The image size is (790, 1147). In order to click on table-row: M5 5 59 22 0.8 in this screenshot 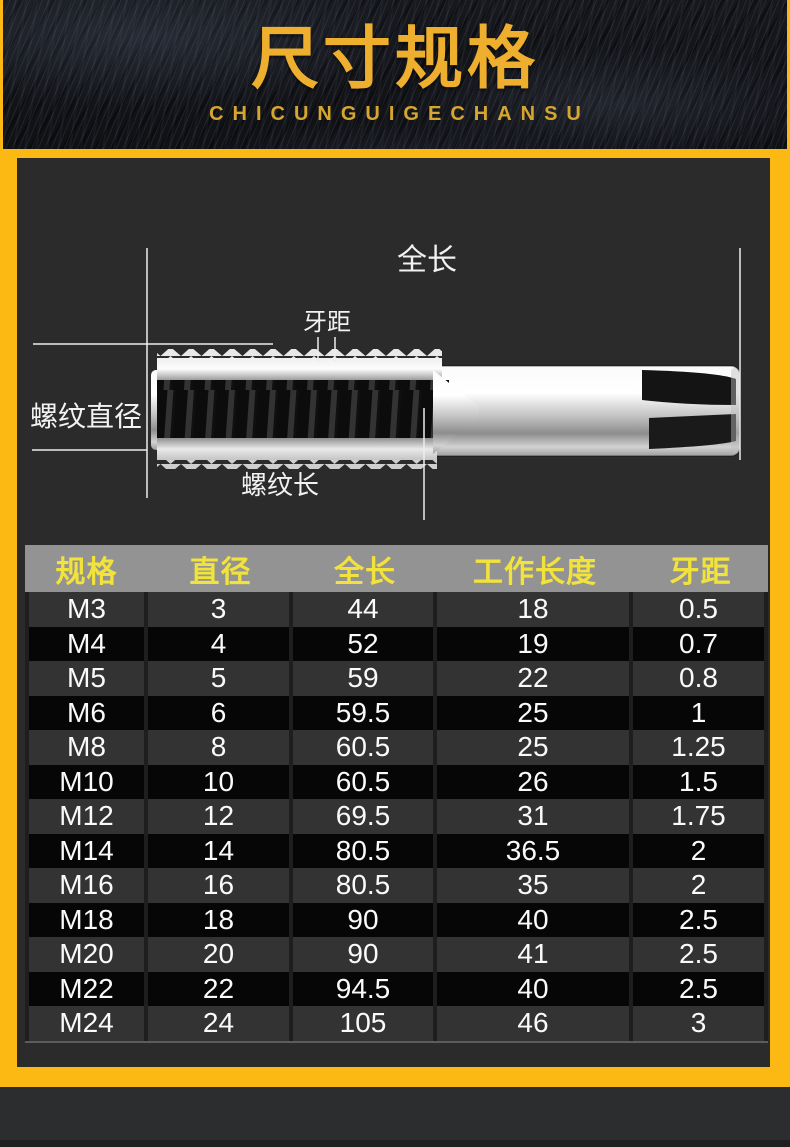, I will do `click(396, 678)`.